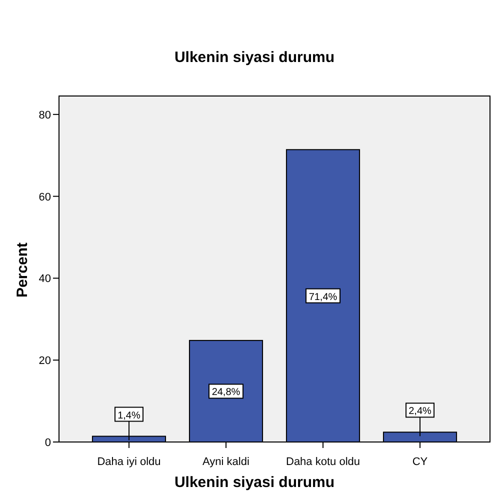  Describe the element at coordinates (44, 361) in the screenshot. I see `y-tick-label: 20` at that location.